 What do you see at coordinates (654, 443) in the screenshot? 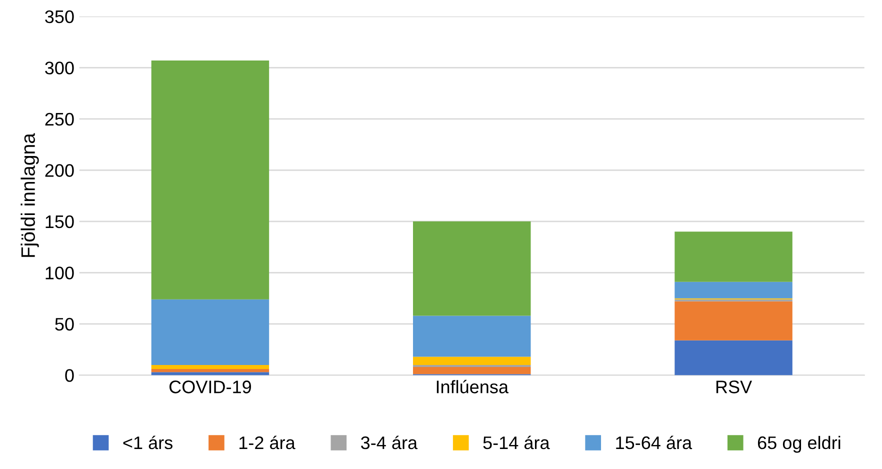
I see `legend-label: 15-64 ára` at bounding box center [654, 443].